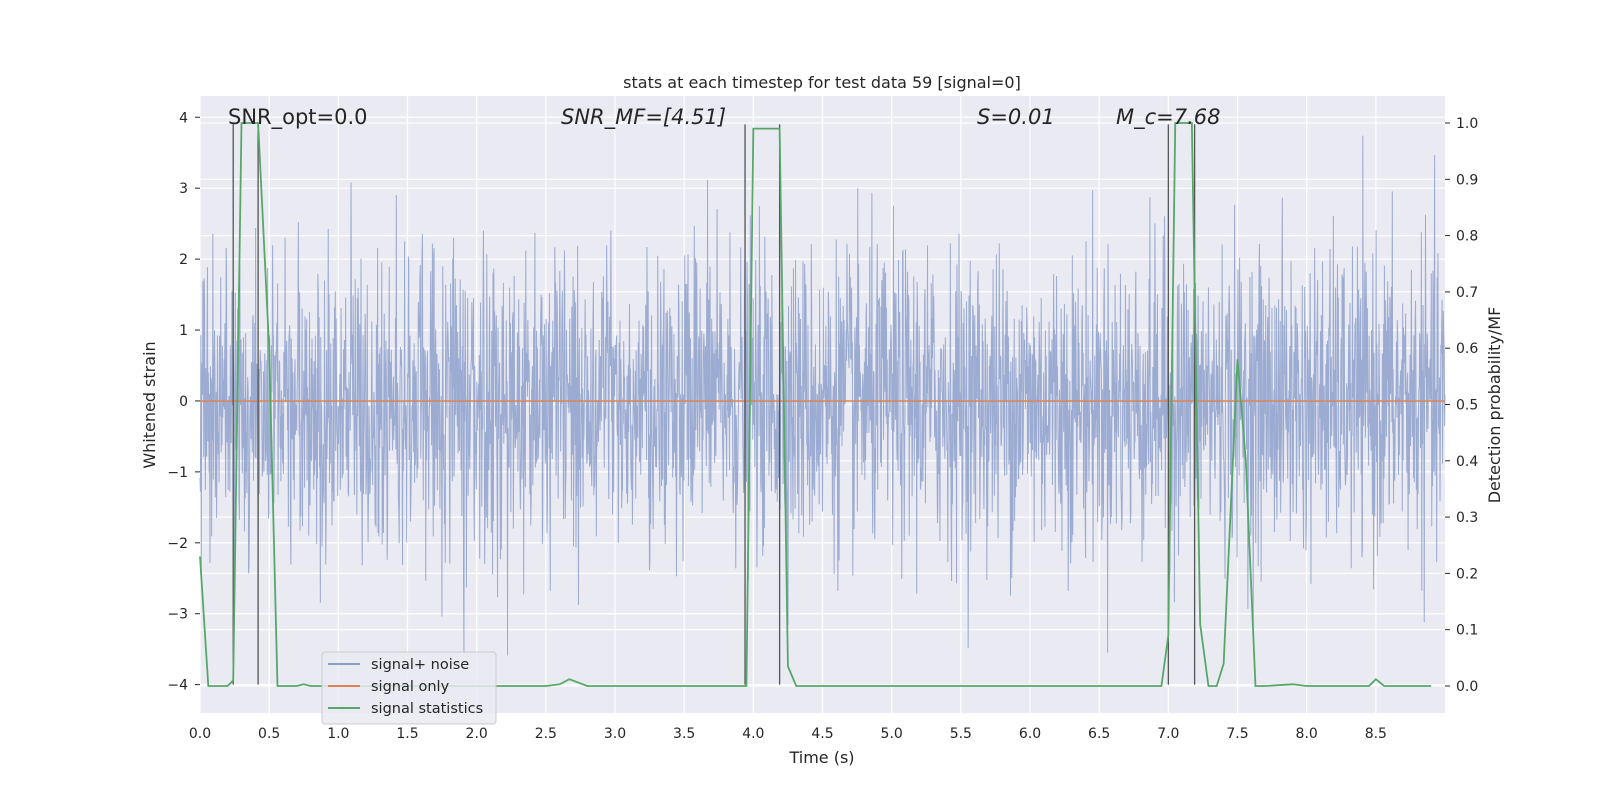 This screenshot has height=800, width=1600. I want to click on y2-tick-label: 0.4, so click(1467, 462).